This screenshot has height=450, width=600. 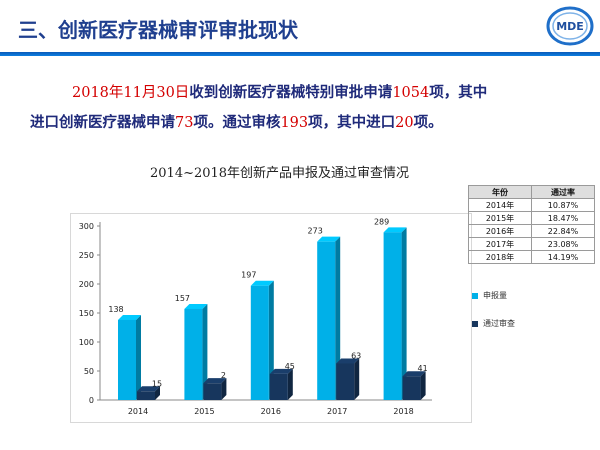 I want to click on data-label: 63, so click(x=356, y=355).